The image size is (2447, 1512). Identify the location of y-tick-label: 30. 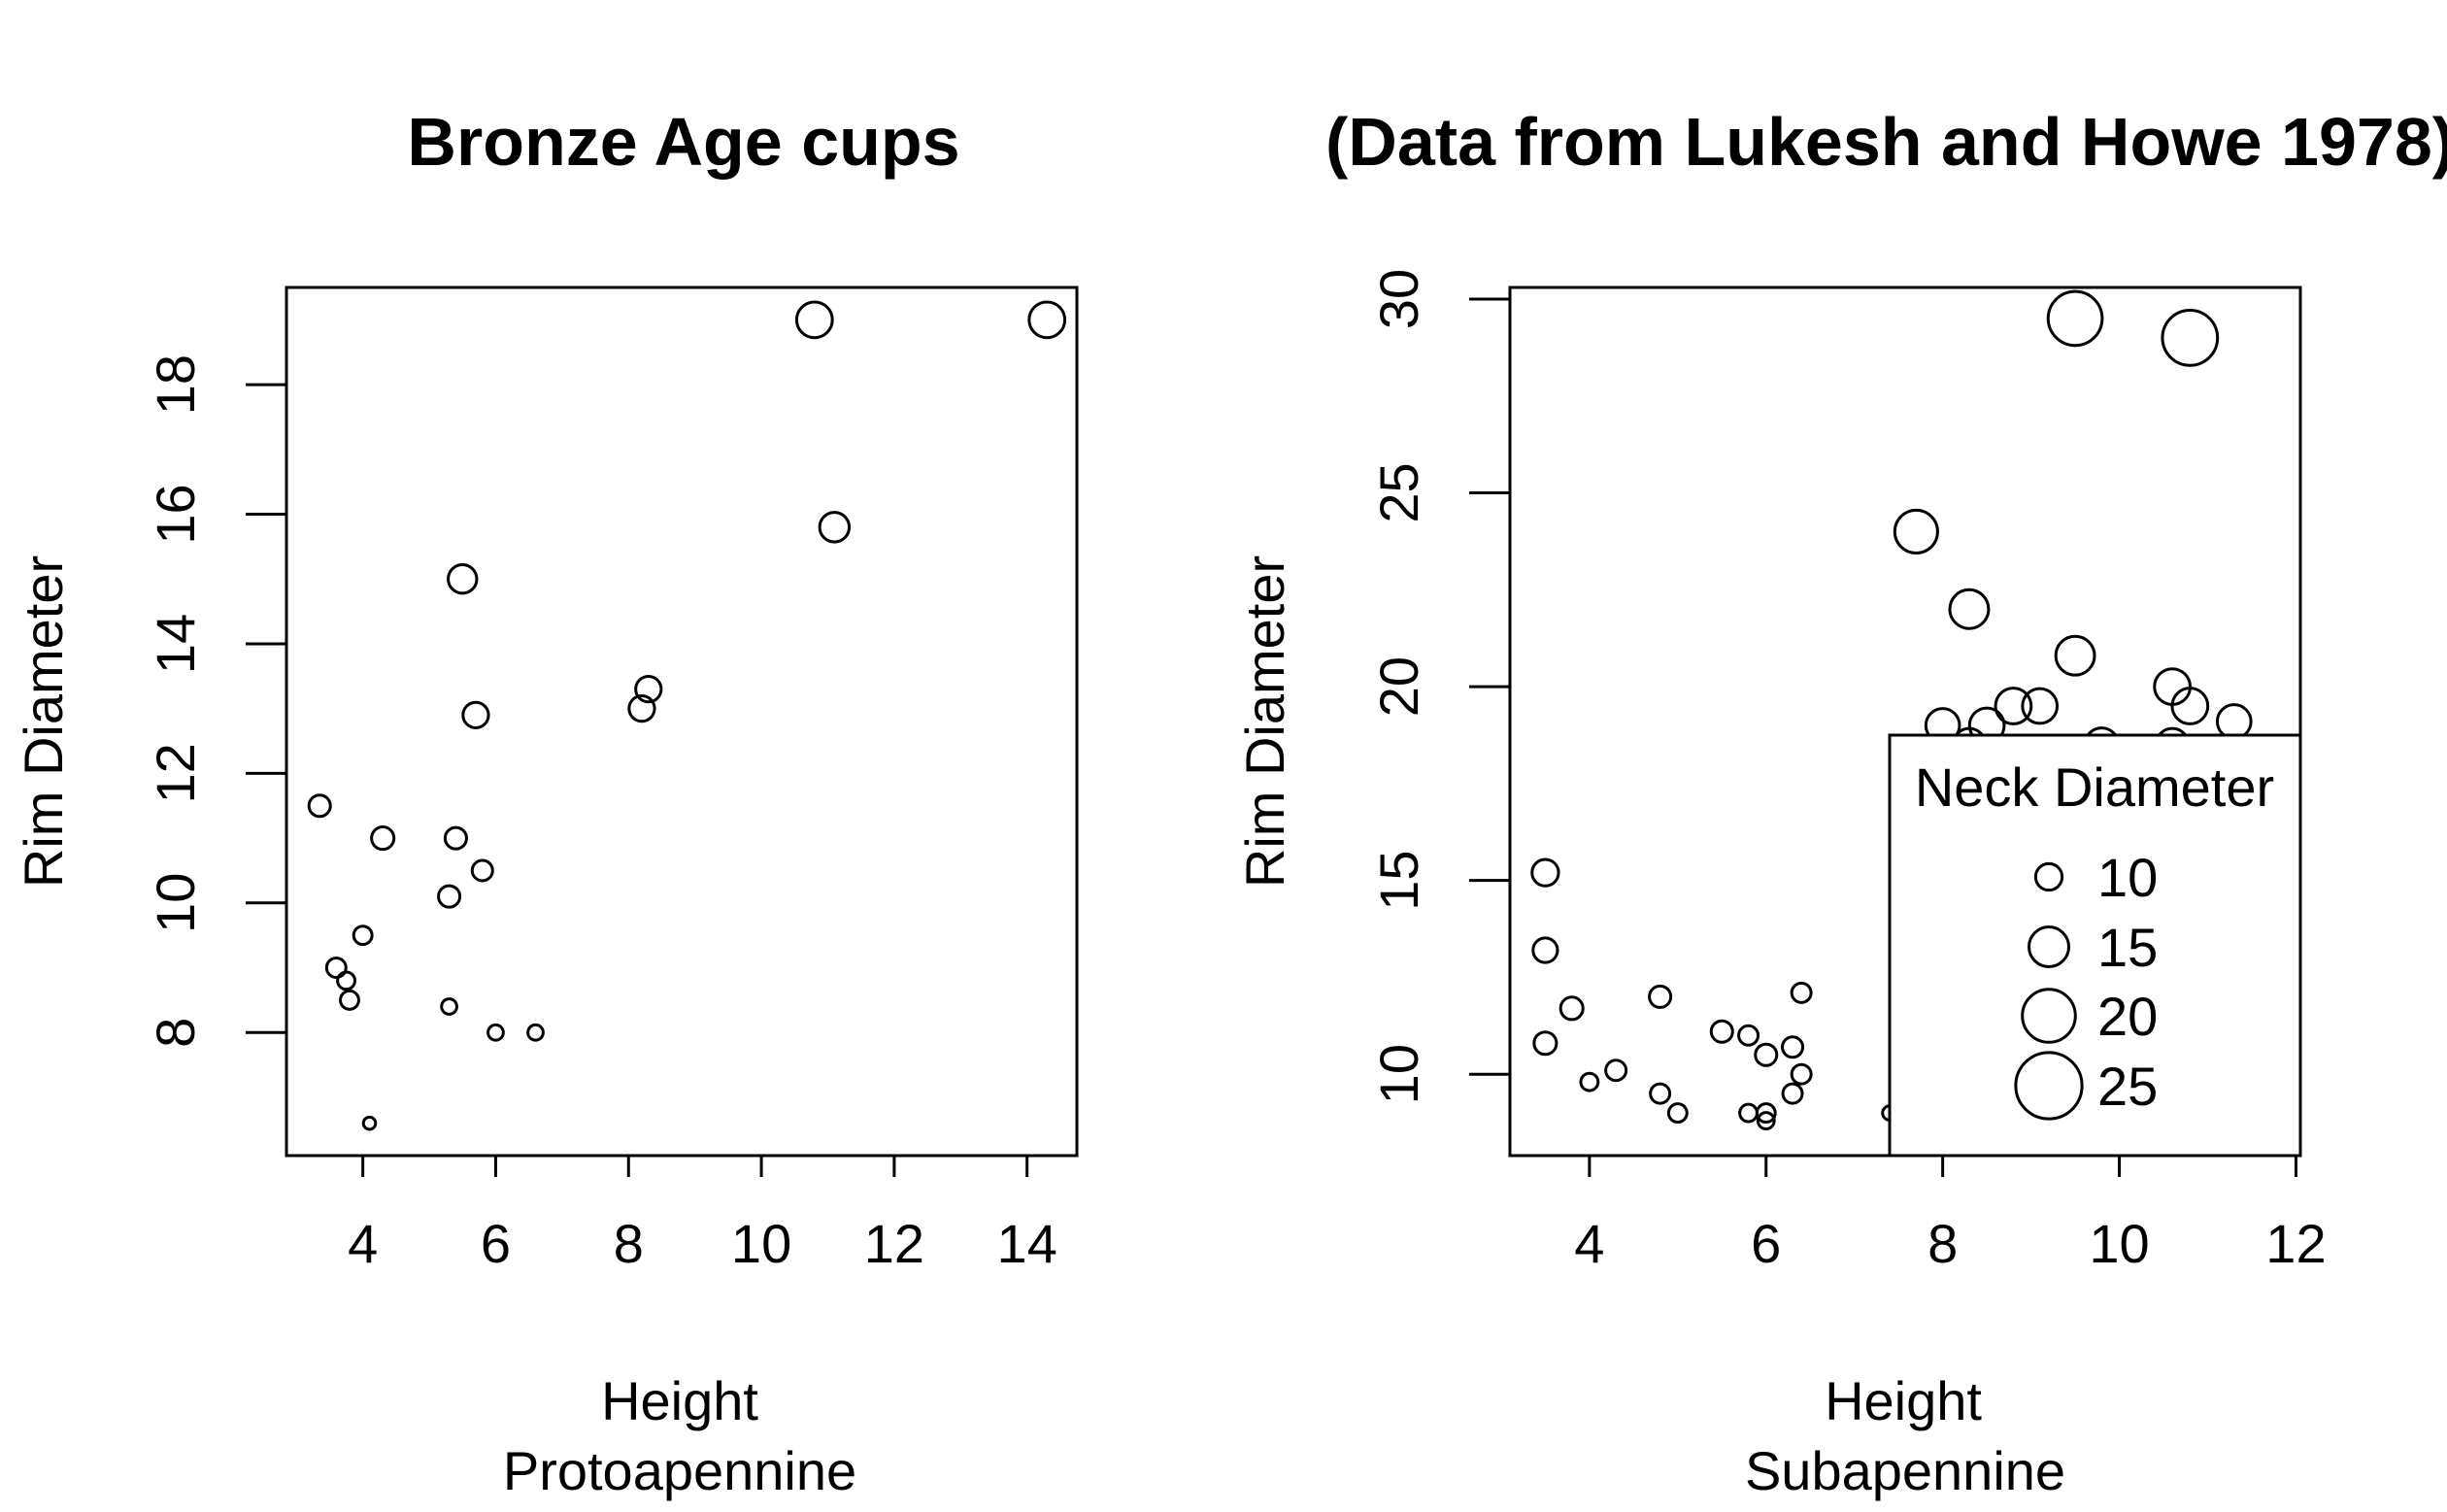
(1399, 299).